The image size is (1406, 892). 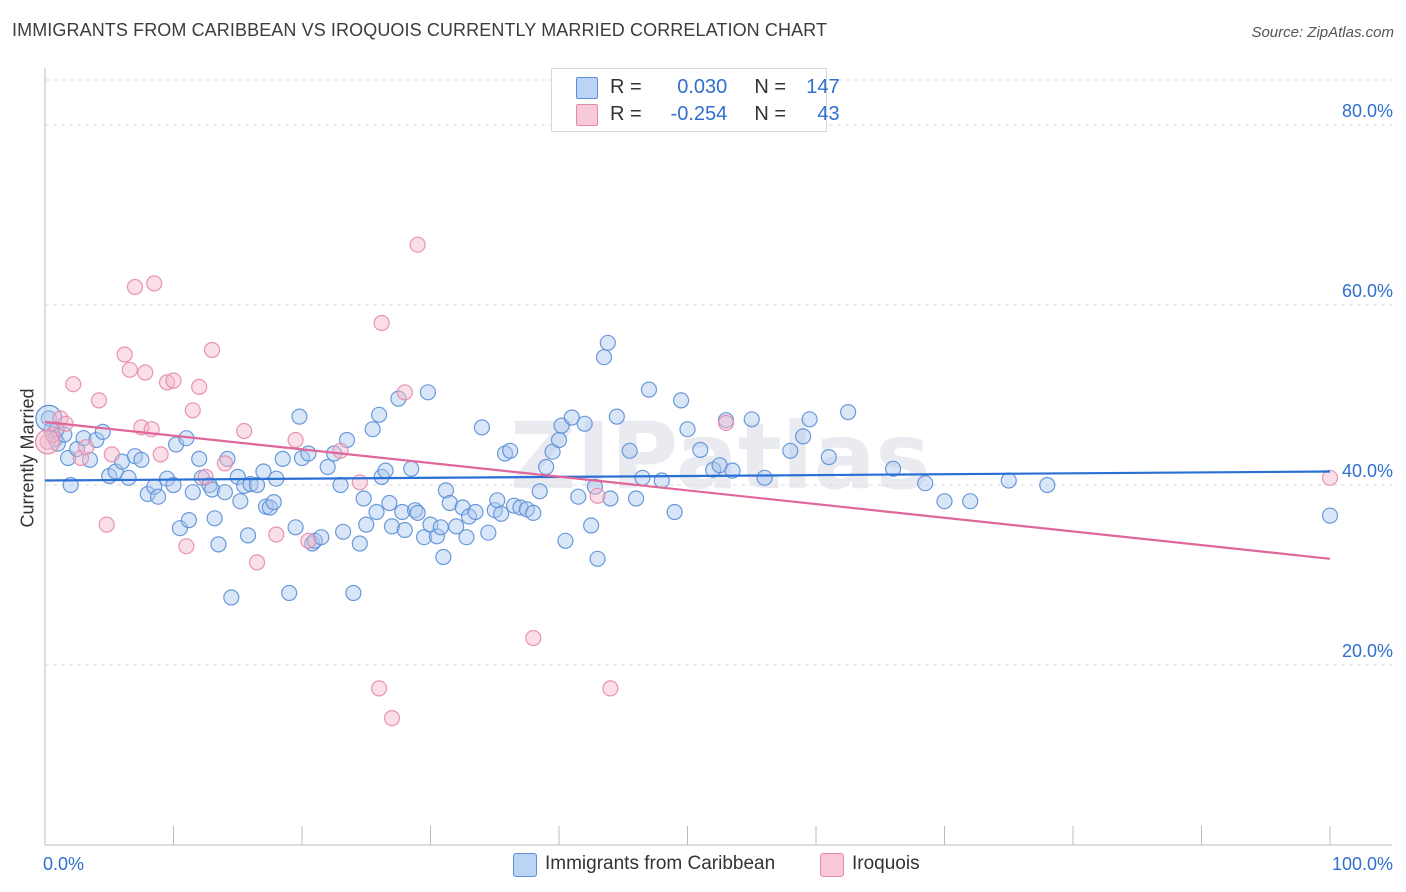 What do you see at coordinates (587, 115) in the screenshot?
I see `iroquois-swatch` at bounding box center [587, 115].